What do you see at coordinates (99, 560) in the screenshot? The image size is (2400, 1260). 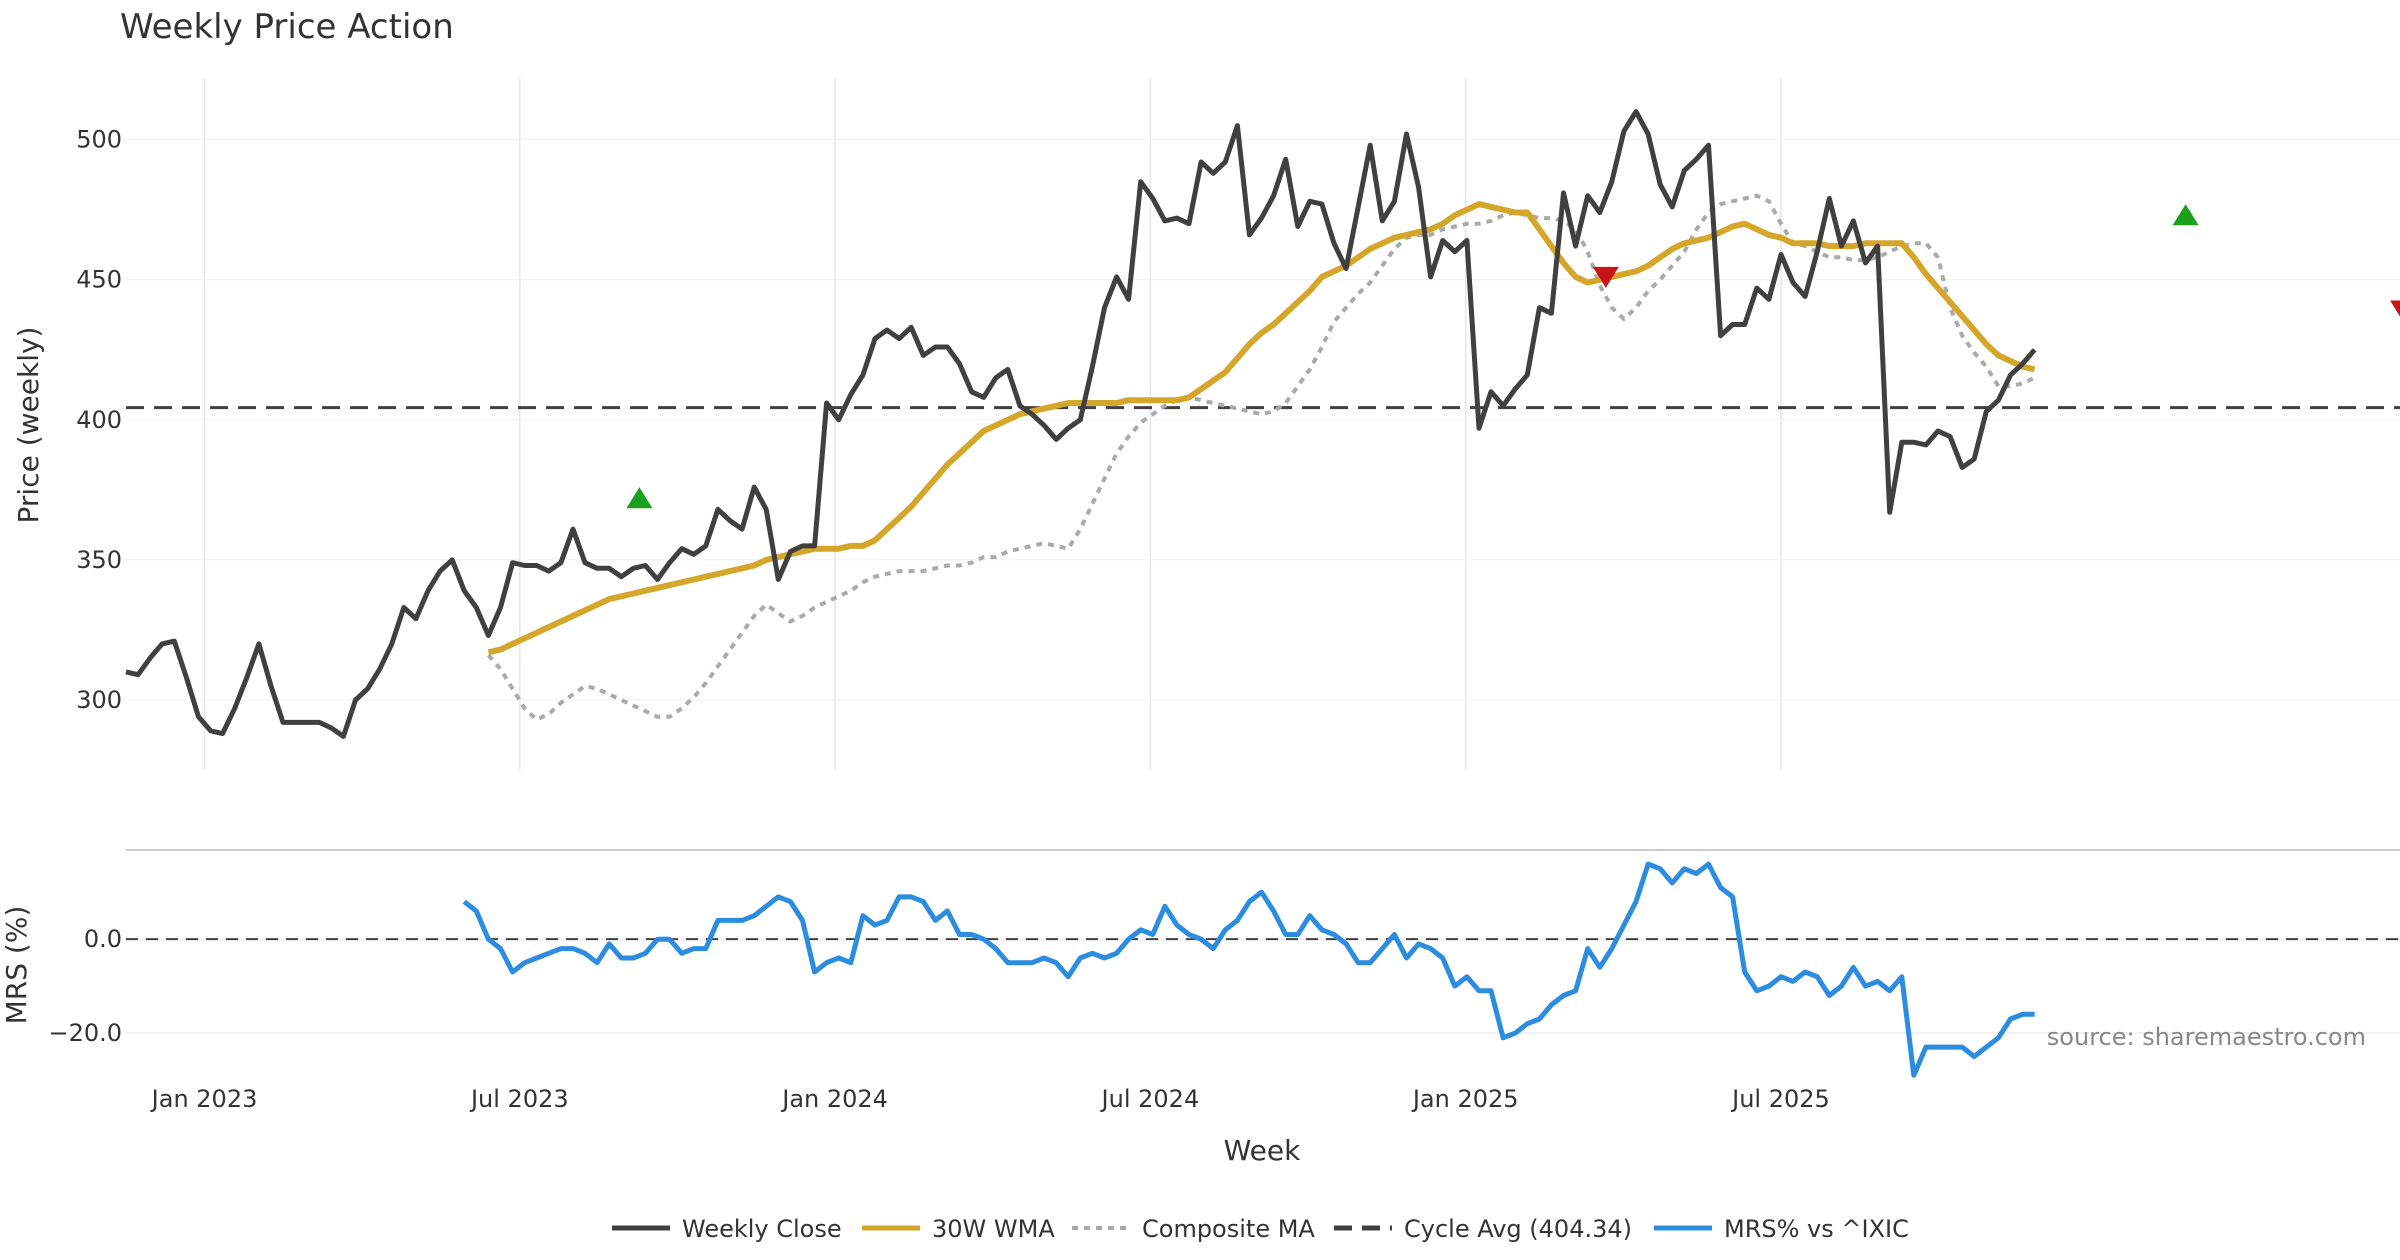 I see `price-y-tick-label: 350` at bounding box center [99, 560].